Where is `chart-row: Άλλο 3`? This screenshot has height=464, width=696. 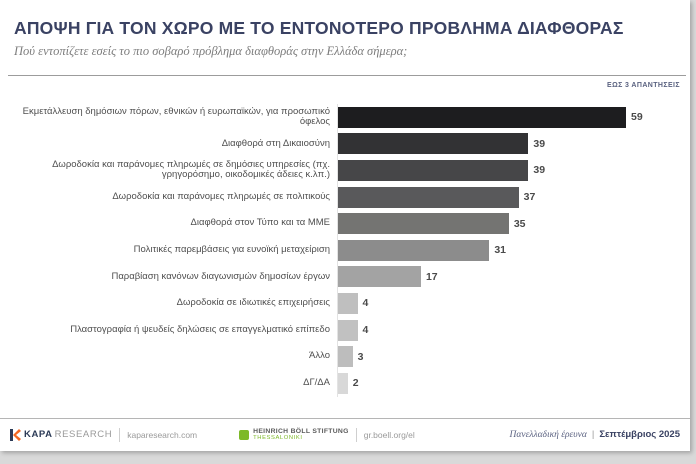
chart-row: Άλλο 3 is located at coordinates (347, 356).